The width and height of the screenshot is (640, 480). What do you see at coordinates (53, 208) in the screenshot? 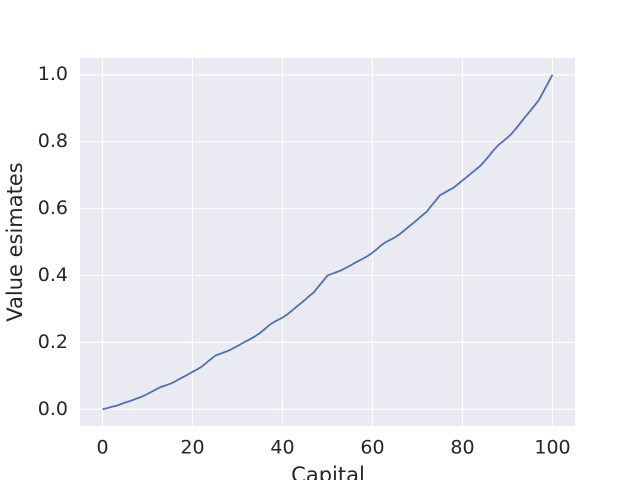
I see `y-tick-label: 0.6` at bounding box center [53, 208].